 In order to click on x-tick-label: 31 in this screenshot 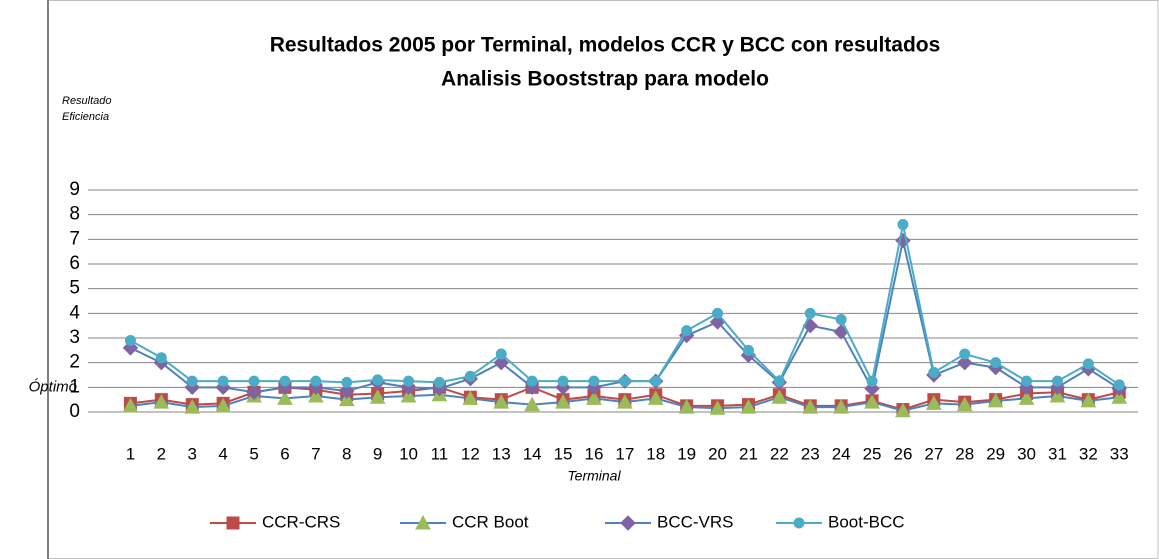, I will do `click(1057, 453)`.